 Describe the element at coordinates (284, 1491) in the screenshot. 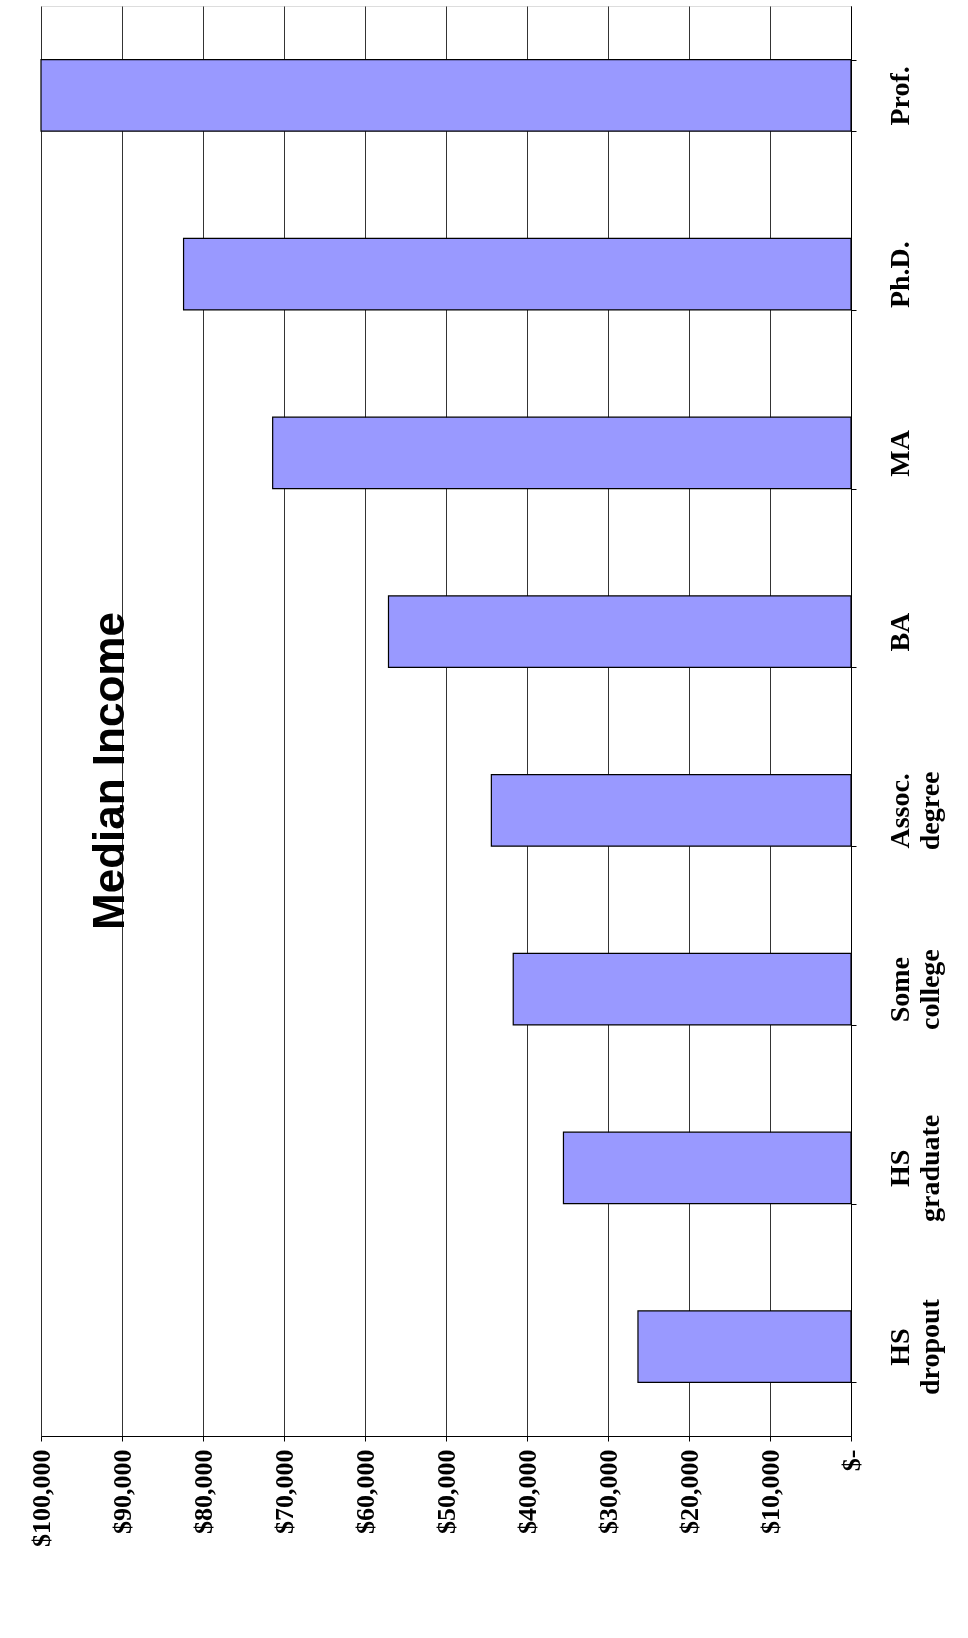

I see `x-tick-label: $70,000` at that location.